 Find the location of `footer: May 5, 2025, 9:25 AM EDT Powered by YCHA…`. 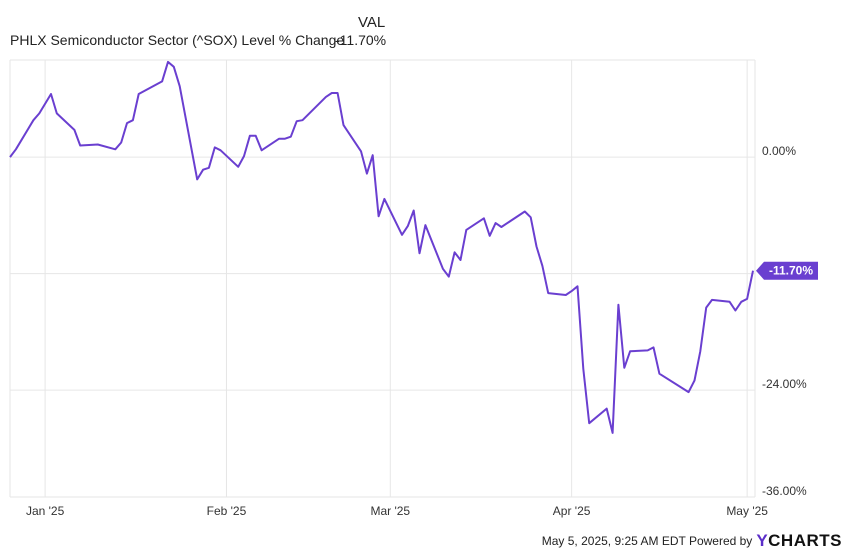

footer: May 5, 2025, 9:25 AM EDT Powered by YCHA… is located at coordinates (692, 541).